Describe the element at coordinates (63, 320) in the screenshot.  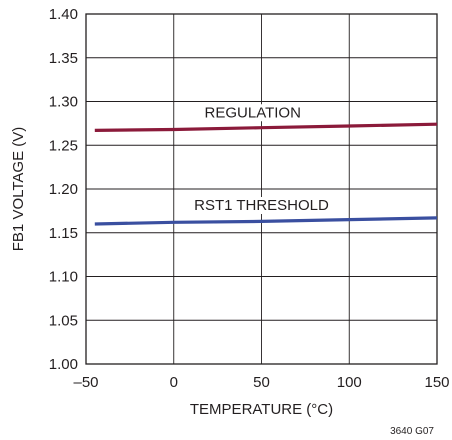
I see `y-tick-label: 1.05` at that location.